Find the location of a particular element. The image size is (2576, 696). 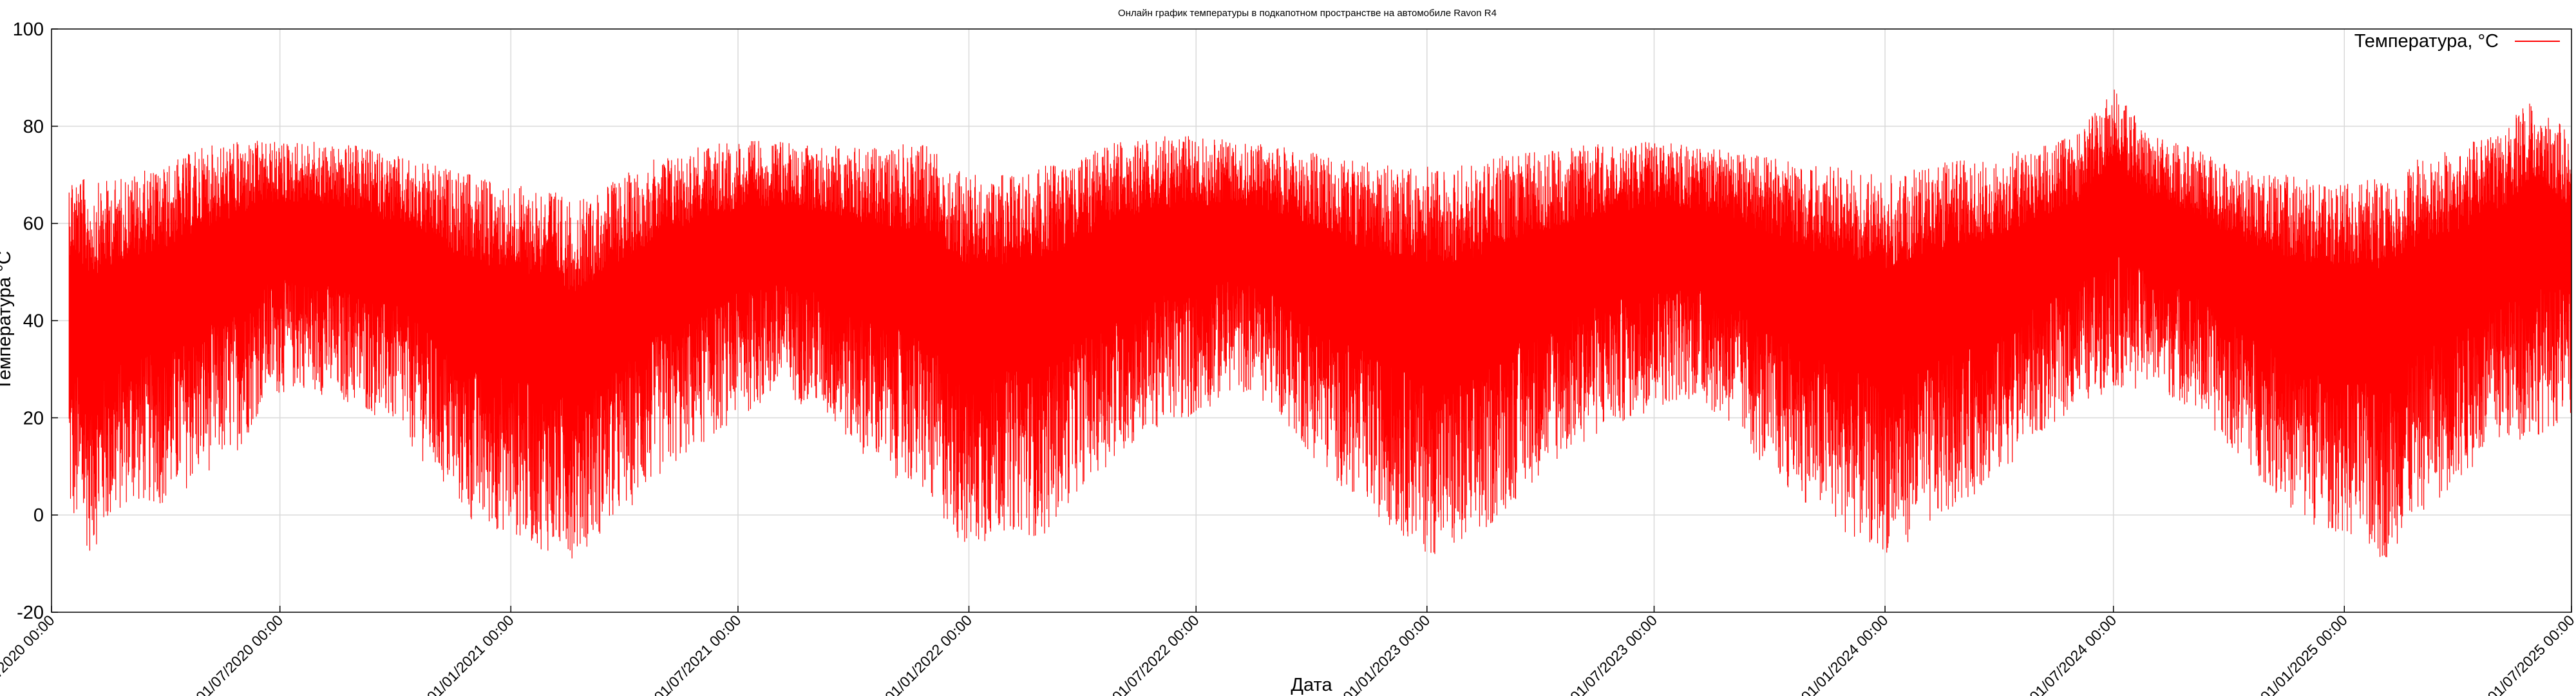

legend: Температура, °C is located at coordinates (2457, 42).